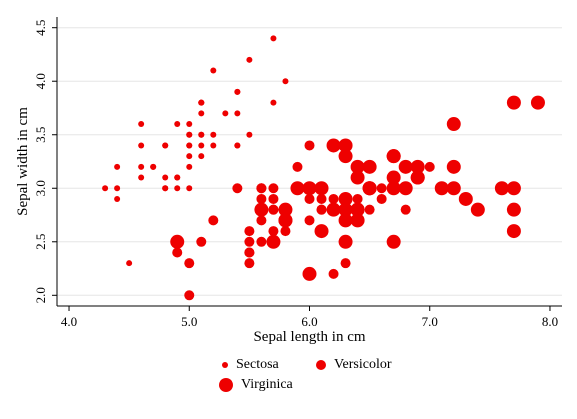  I want to click on x-tick-label: 4.0, so click(69, 321).